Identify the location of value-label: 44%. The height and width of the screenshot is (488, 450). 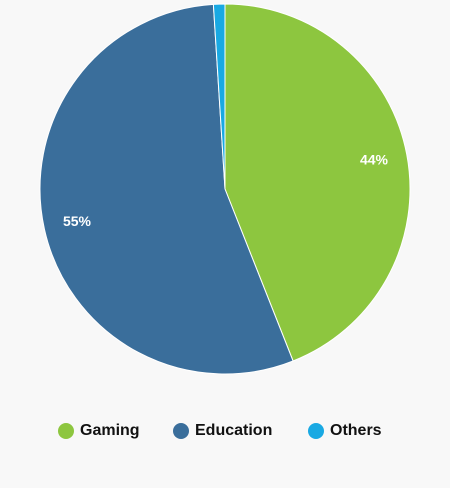
(374, 159).